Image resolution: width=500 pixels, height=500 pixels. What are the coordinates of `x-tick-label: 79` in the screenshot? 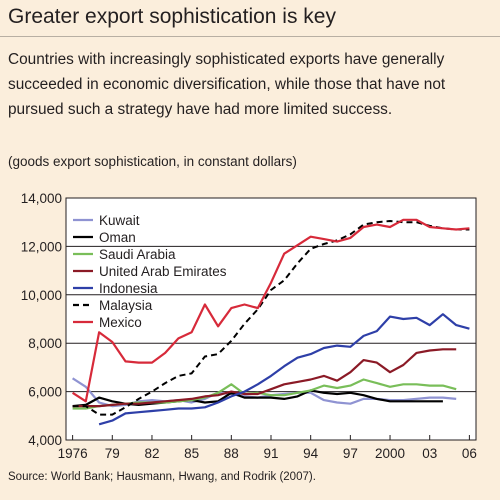 It's located at (112, 453).